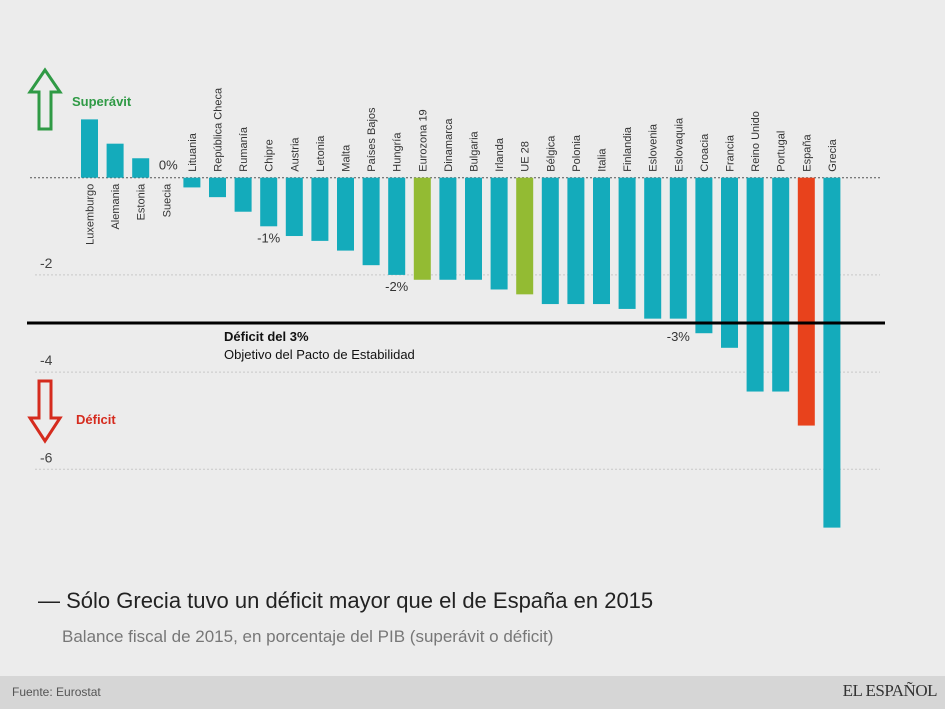 Image resolution: width=945 pixels, height=709 pixels. What do you see at coordinates (781, 284) in the screenshot?
I see `bar-portugal` at bounding box center [781, 284].